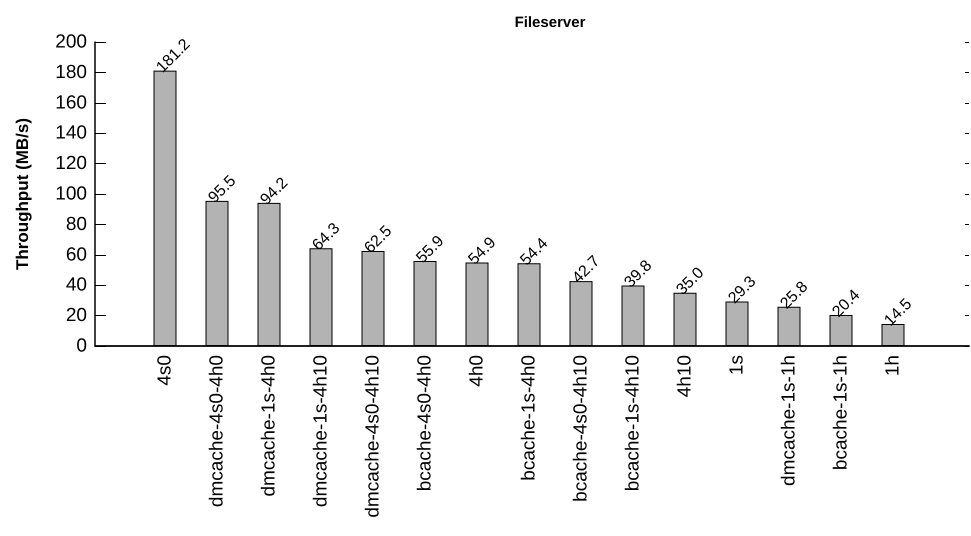 Image resolution: width=971 pixels, height=536 pixels. What do you see at coordinates (893, 365) in the screenshot?
I see `x-tick-label: 1h` at bounding box center [893, 365].